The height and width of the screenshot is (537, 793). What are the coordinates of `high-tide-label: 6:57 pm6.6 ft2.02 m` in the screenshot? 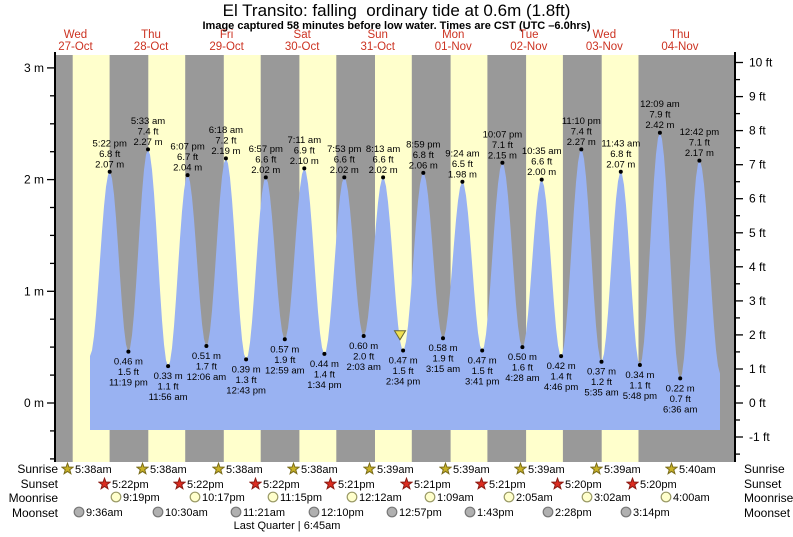 It's located at (266, 160).